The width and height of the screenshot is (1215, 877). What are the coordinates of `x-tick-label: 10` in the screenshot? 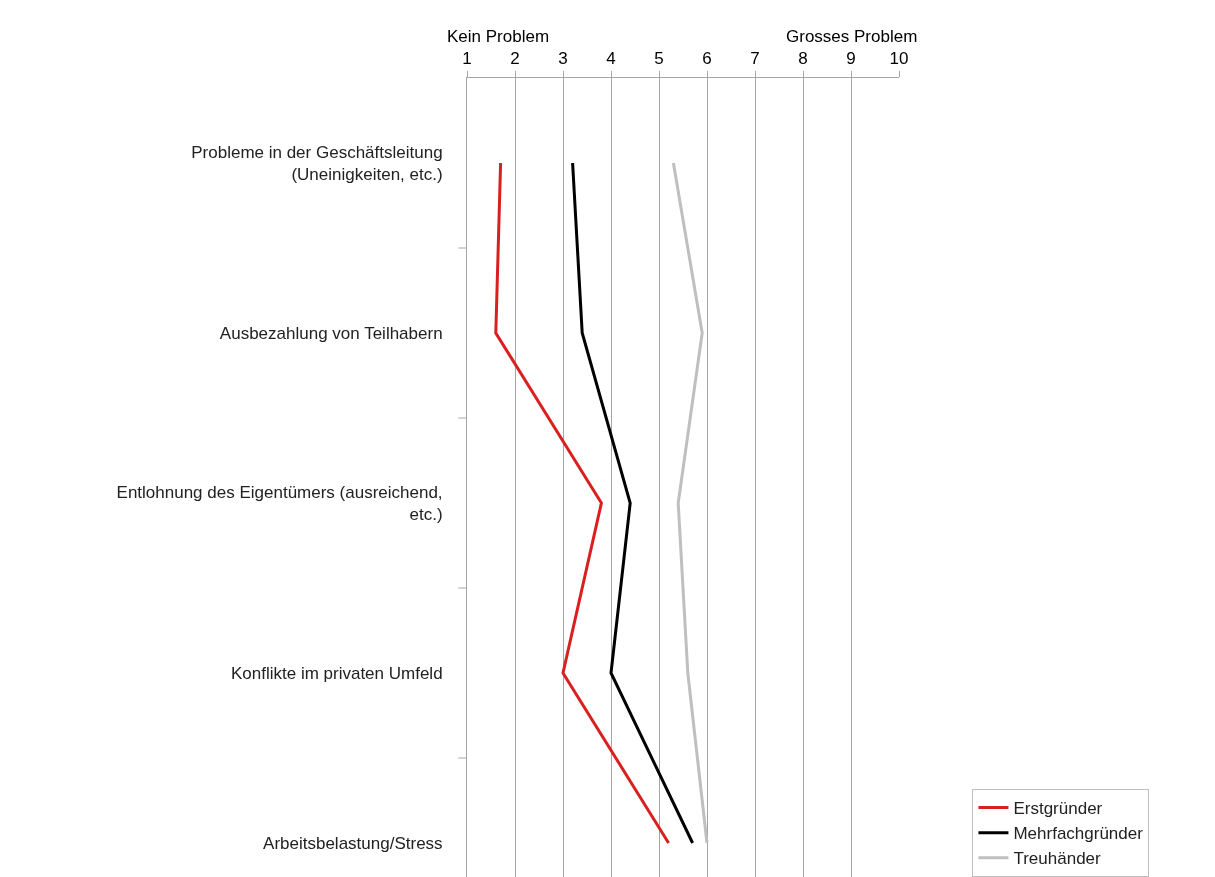 It's located at (899, 59).